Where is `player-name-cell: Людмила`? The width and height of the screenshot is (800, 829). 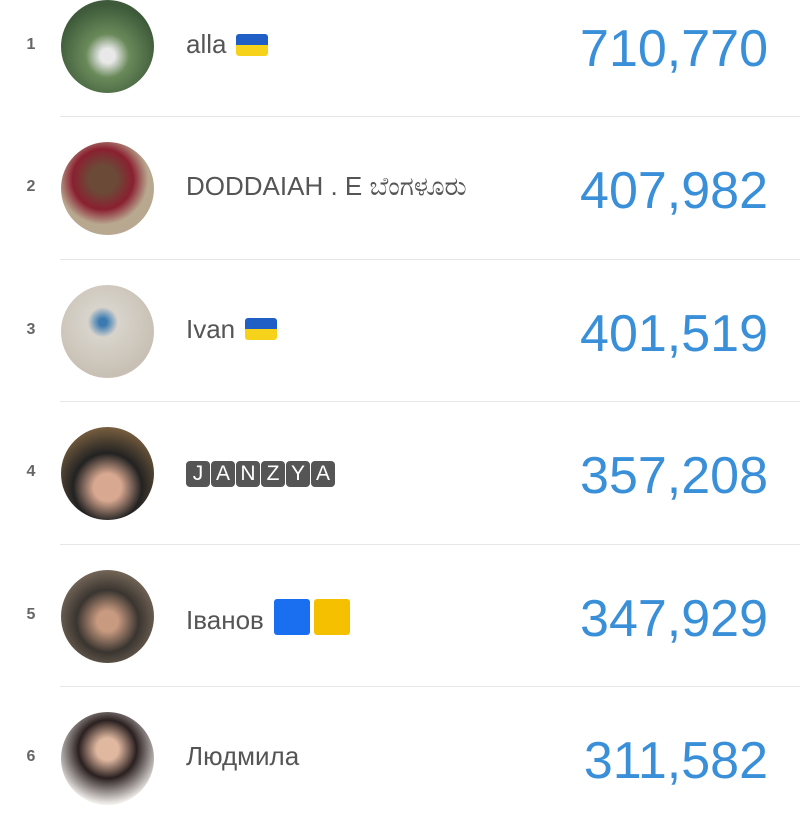
player-name-cell: Людмила is located at coordinates (242, 756).